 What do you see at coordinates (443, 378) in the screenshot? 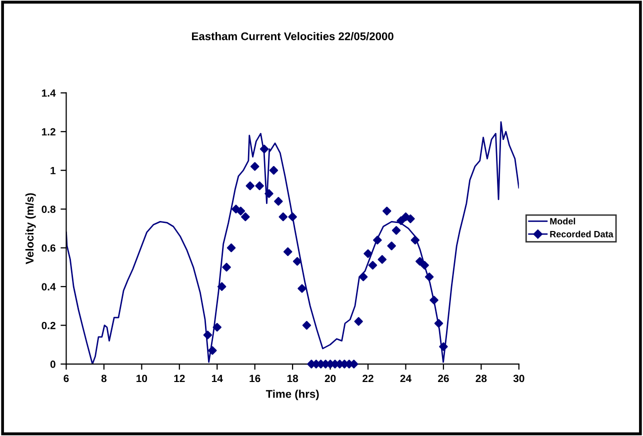
I see `x-tick-label: 26` at bounding box center [443, 378].